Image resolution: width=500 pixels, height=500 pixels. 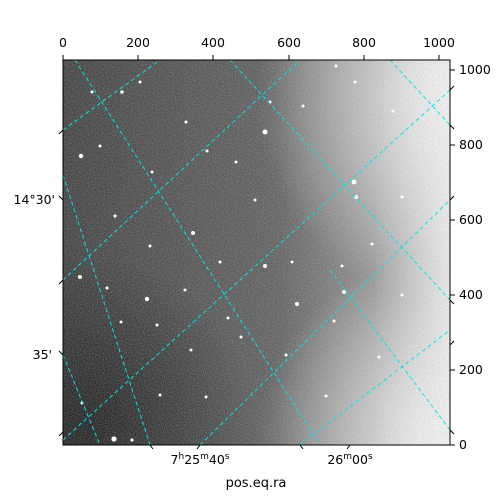 I want to click on right-tick-label: 600, so click(x=471, y=219).